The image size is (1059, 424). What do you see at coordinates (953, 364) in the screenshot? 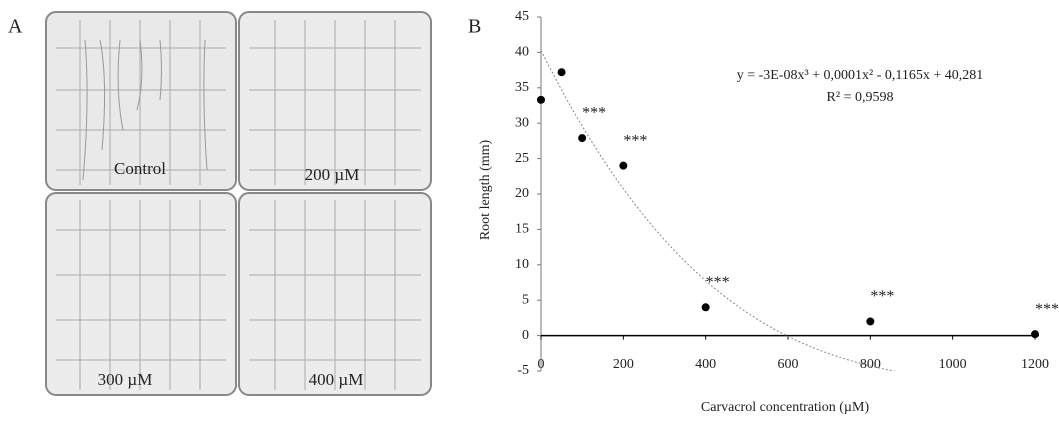
I see `x-tick-label: 1000` at bounding box center [953, 364].